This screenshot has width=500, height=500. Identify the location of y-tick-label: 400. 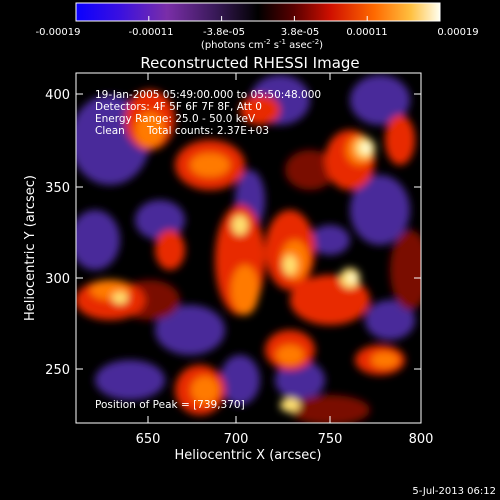
(57, 95).